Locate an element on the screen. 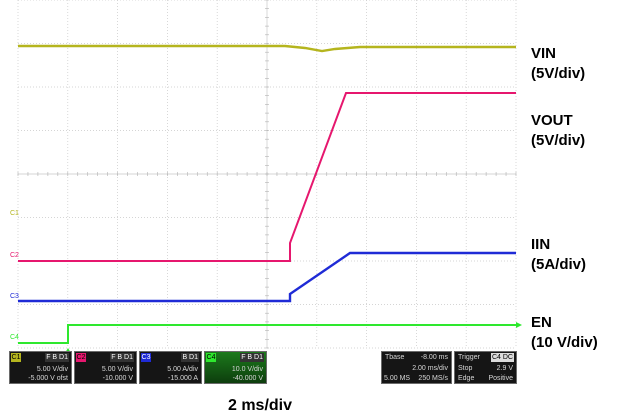 The height and width of the screenshot is (418, 631). channel-4-offset: -40.000 V is located at coordinates (247, 378).